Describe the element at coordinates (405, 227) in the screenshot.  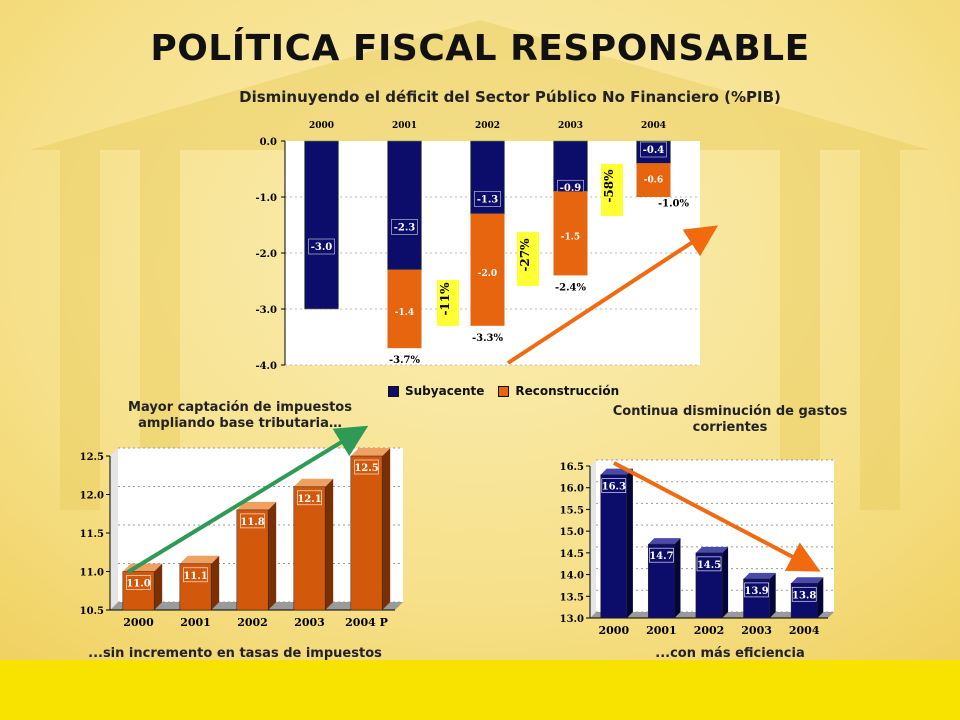
I see `bar-label-subyacente: -2.3` at that location.